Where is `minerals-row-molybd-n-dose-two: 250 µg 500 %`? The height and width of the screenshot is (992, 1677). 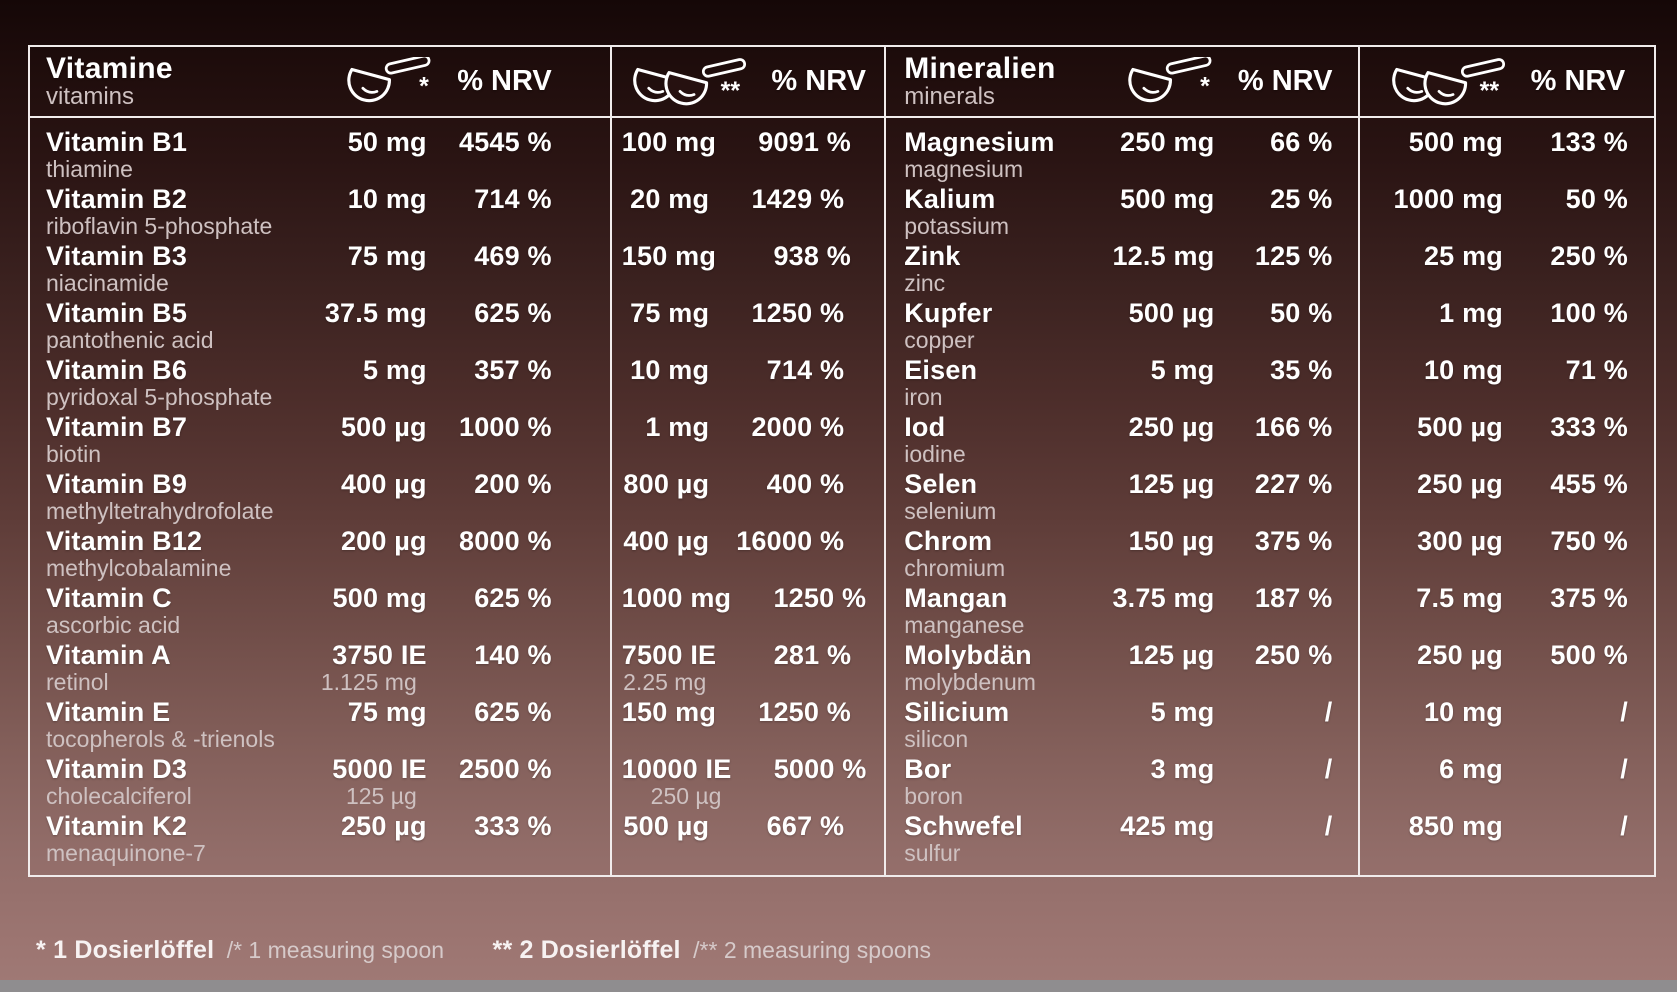
minerals-row-molybd-n-dose-two: 250 µg 500 % is located at coordinates (1507, 669).